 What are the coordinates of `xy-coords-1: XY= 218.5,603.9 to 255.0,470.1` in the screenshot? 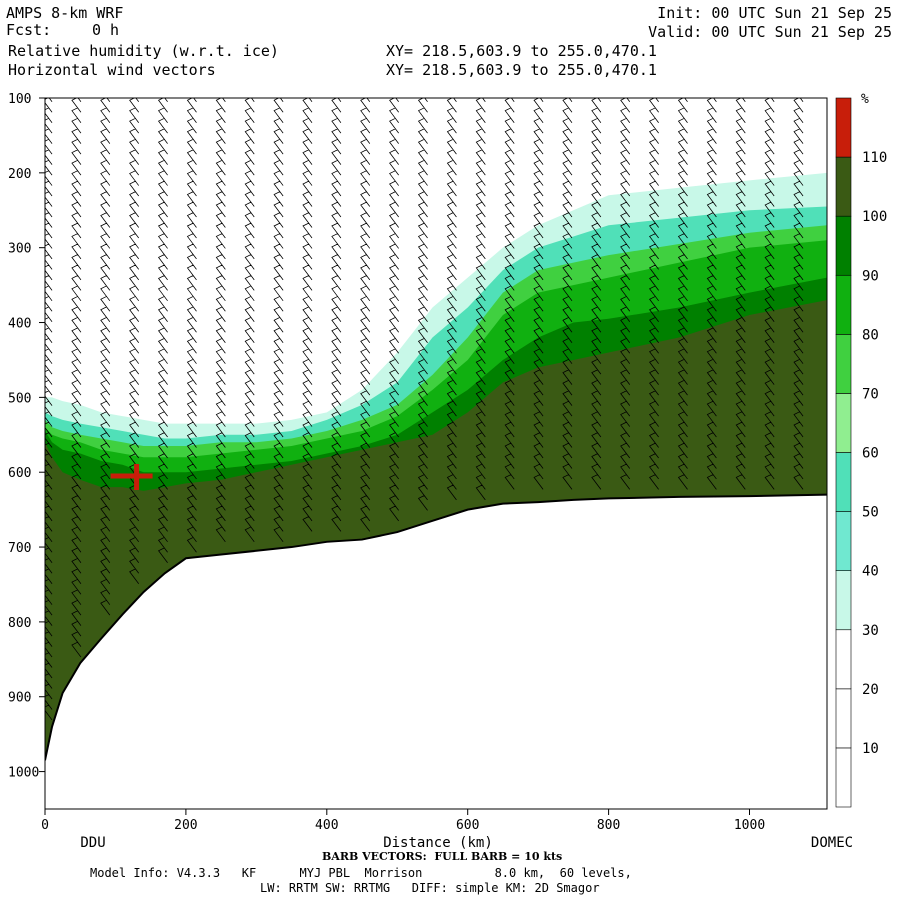 It's located at (521, 51).